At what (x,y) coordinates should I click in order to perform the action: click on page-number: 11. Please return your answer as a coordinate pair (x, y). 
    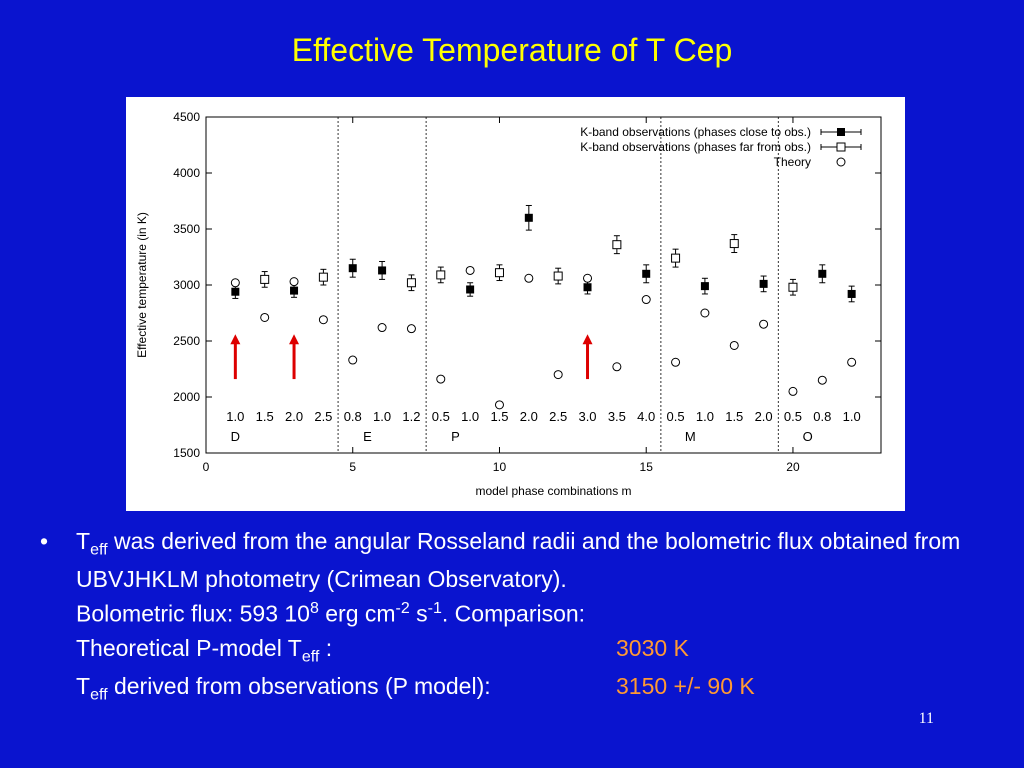
    Looking at the image, I should click on (926, 718).